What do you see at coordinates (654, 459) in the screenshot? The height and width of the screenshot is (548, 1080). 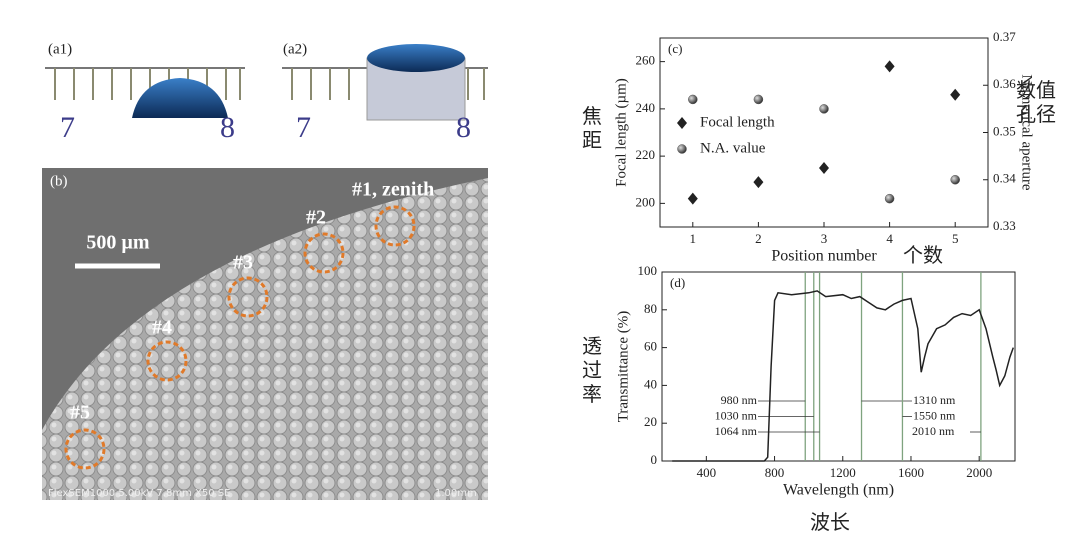 I see `y-tick-label: 0` at bounding box center [654, 459].